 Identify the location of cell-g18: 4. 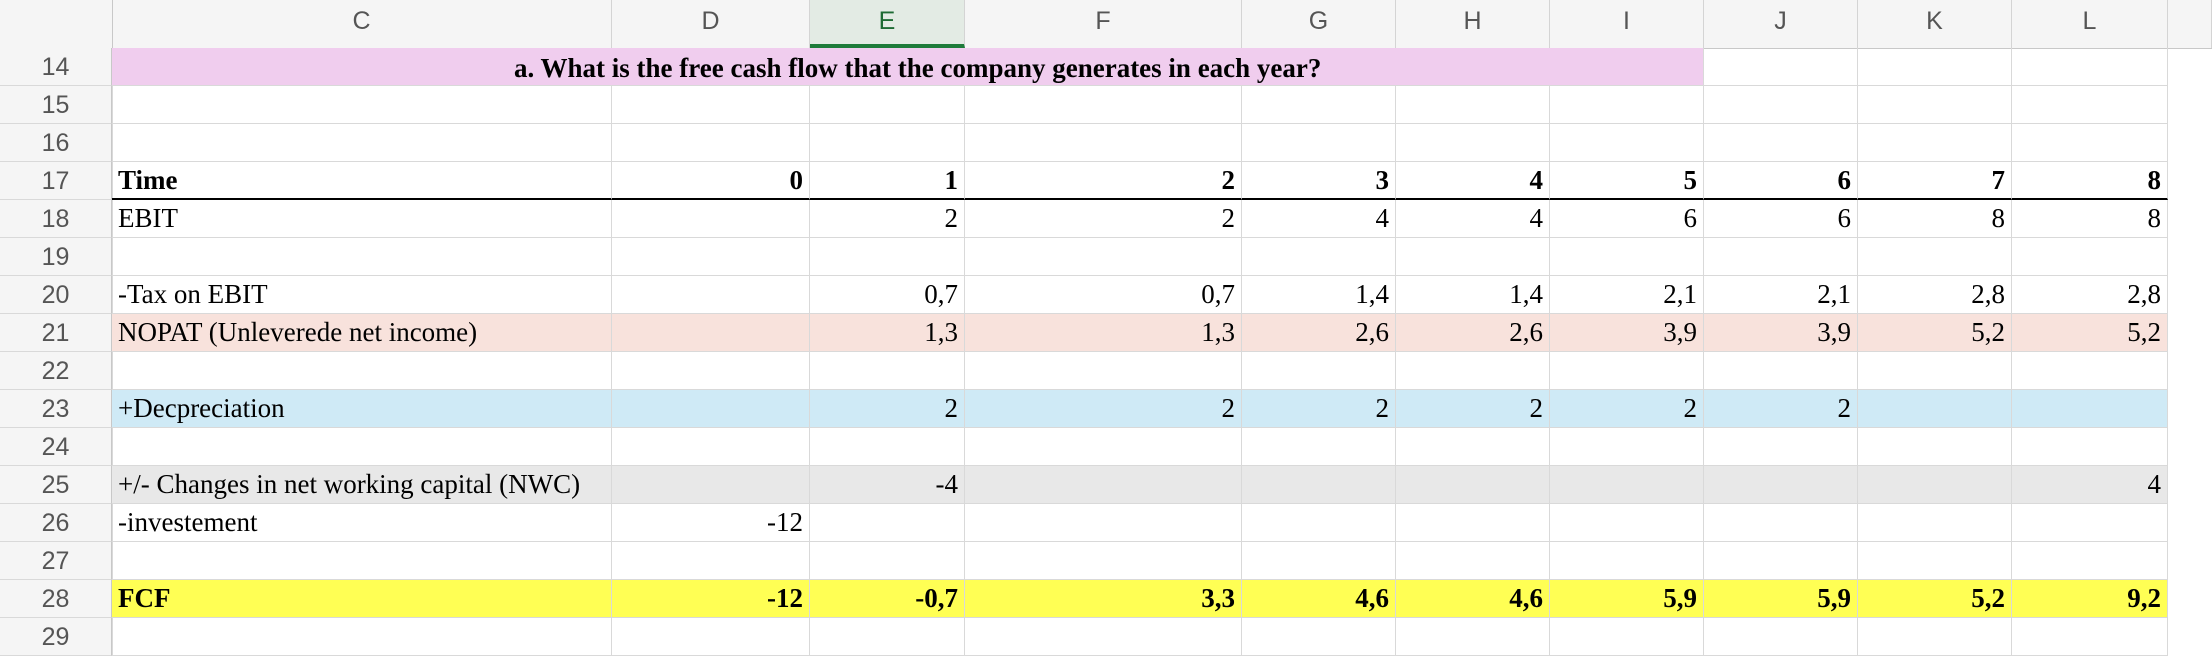
(1319, 219).